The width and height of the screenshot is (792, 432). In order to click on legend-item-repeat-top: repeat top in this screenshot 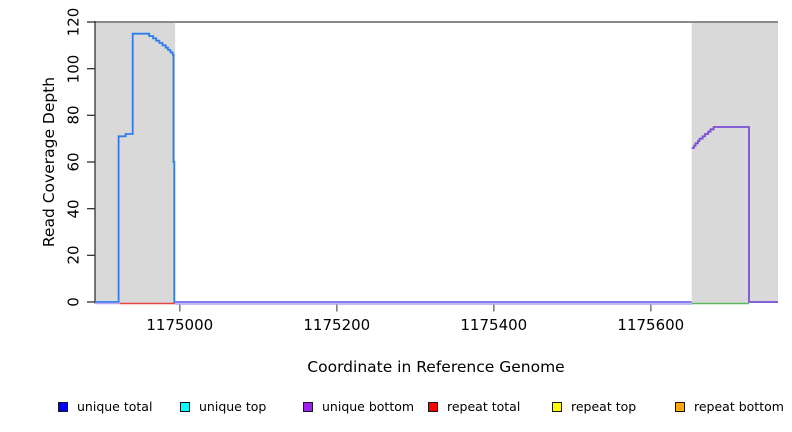, I will do `click(594, 406)`.